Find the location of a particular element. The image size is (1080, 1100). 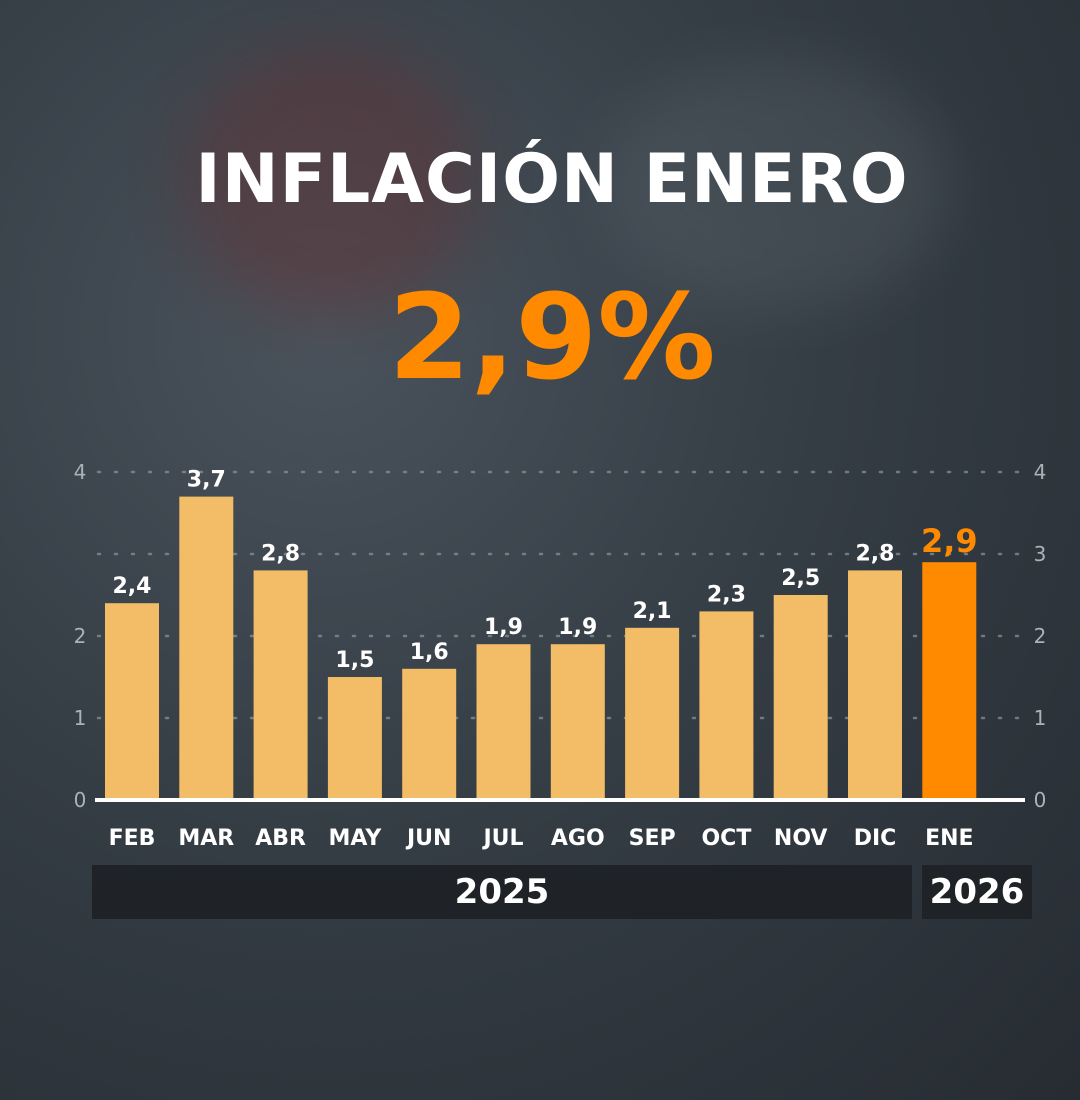

data-label: 2,4 is located at coordinates (132, 586).